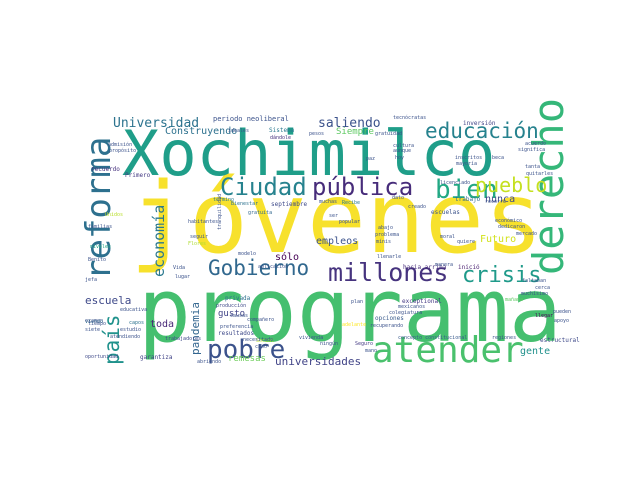 The width and height of the screenshot is (640, 480). Describe the element at coordinates (388, 272) in the screenshot. I see `cloud-word-millones: millones` at that location.